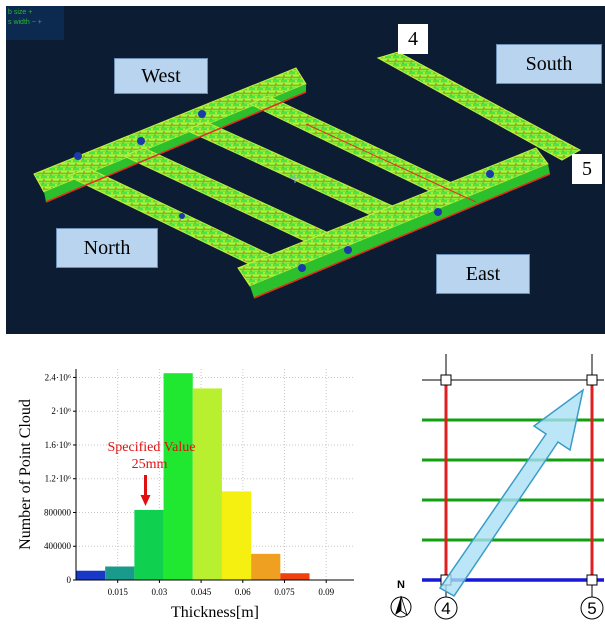  Describe the element at coordinates (20, 12) in the screenshot. I see `hud-point-size: b size +` at that location.